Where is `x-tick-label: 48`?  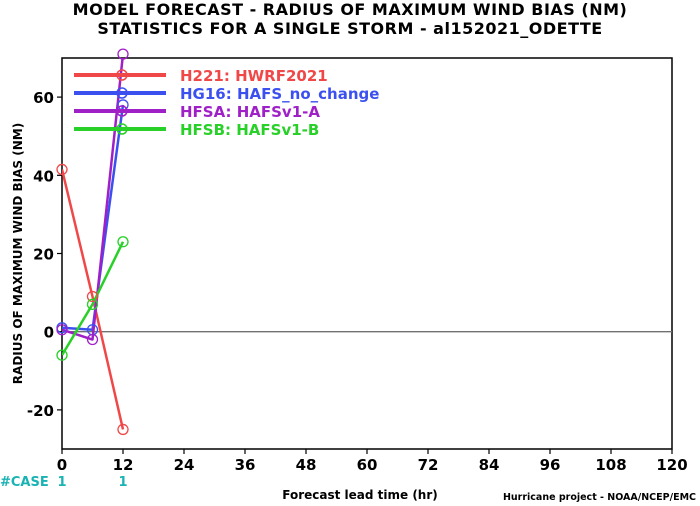 x-tick-label: 48 is located at coordinates (306, 465).